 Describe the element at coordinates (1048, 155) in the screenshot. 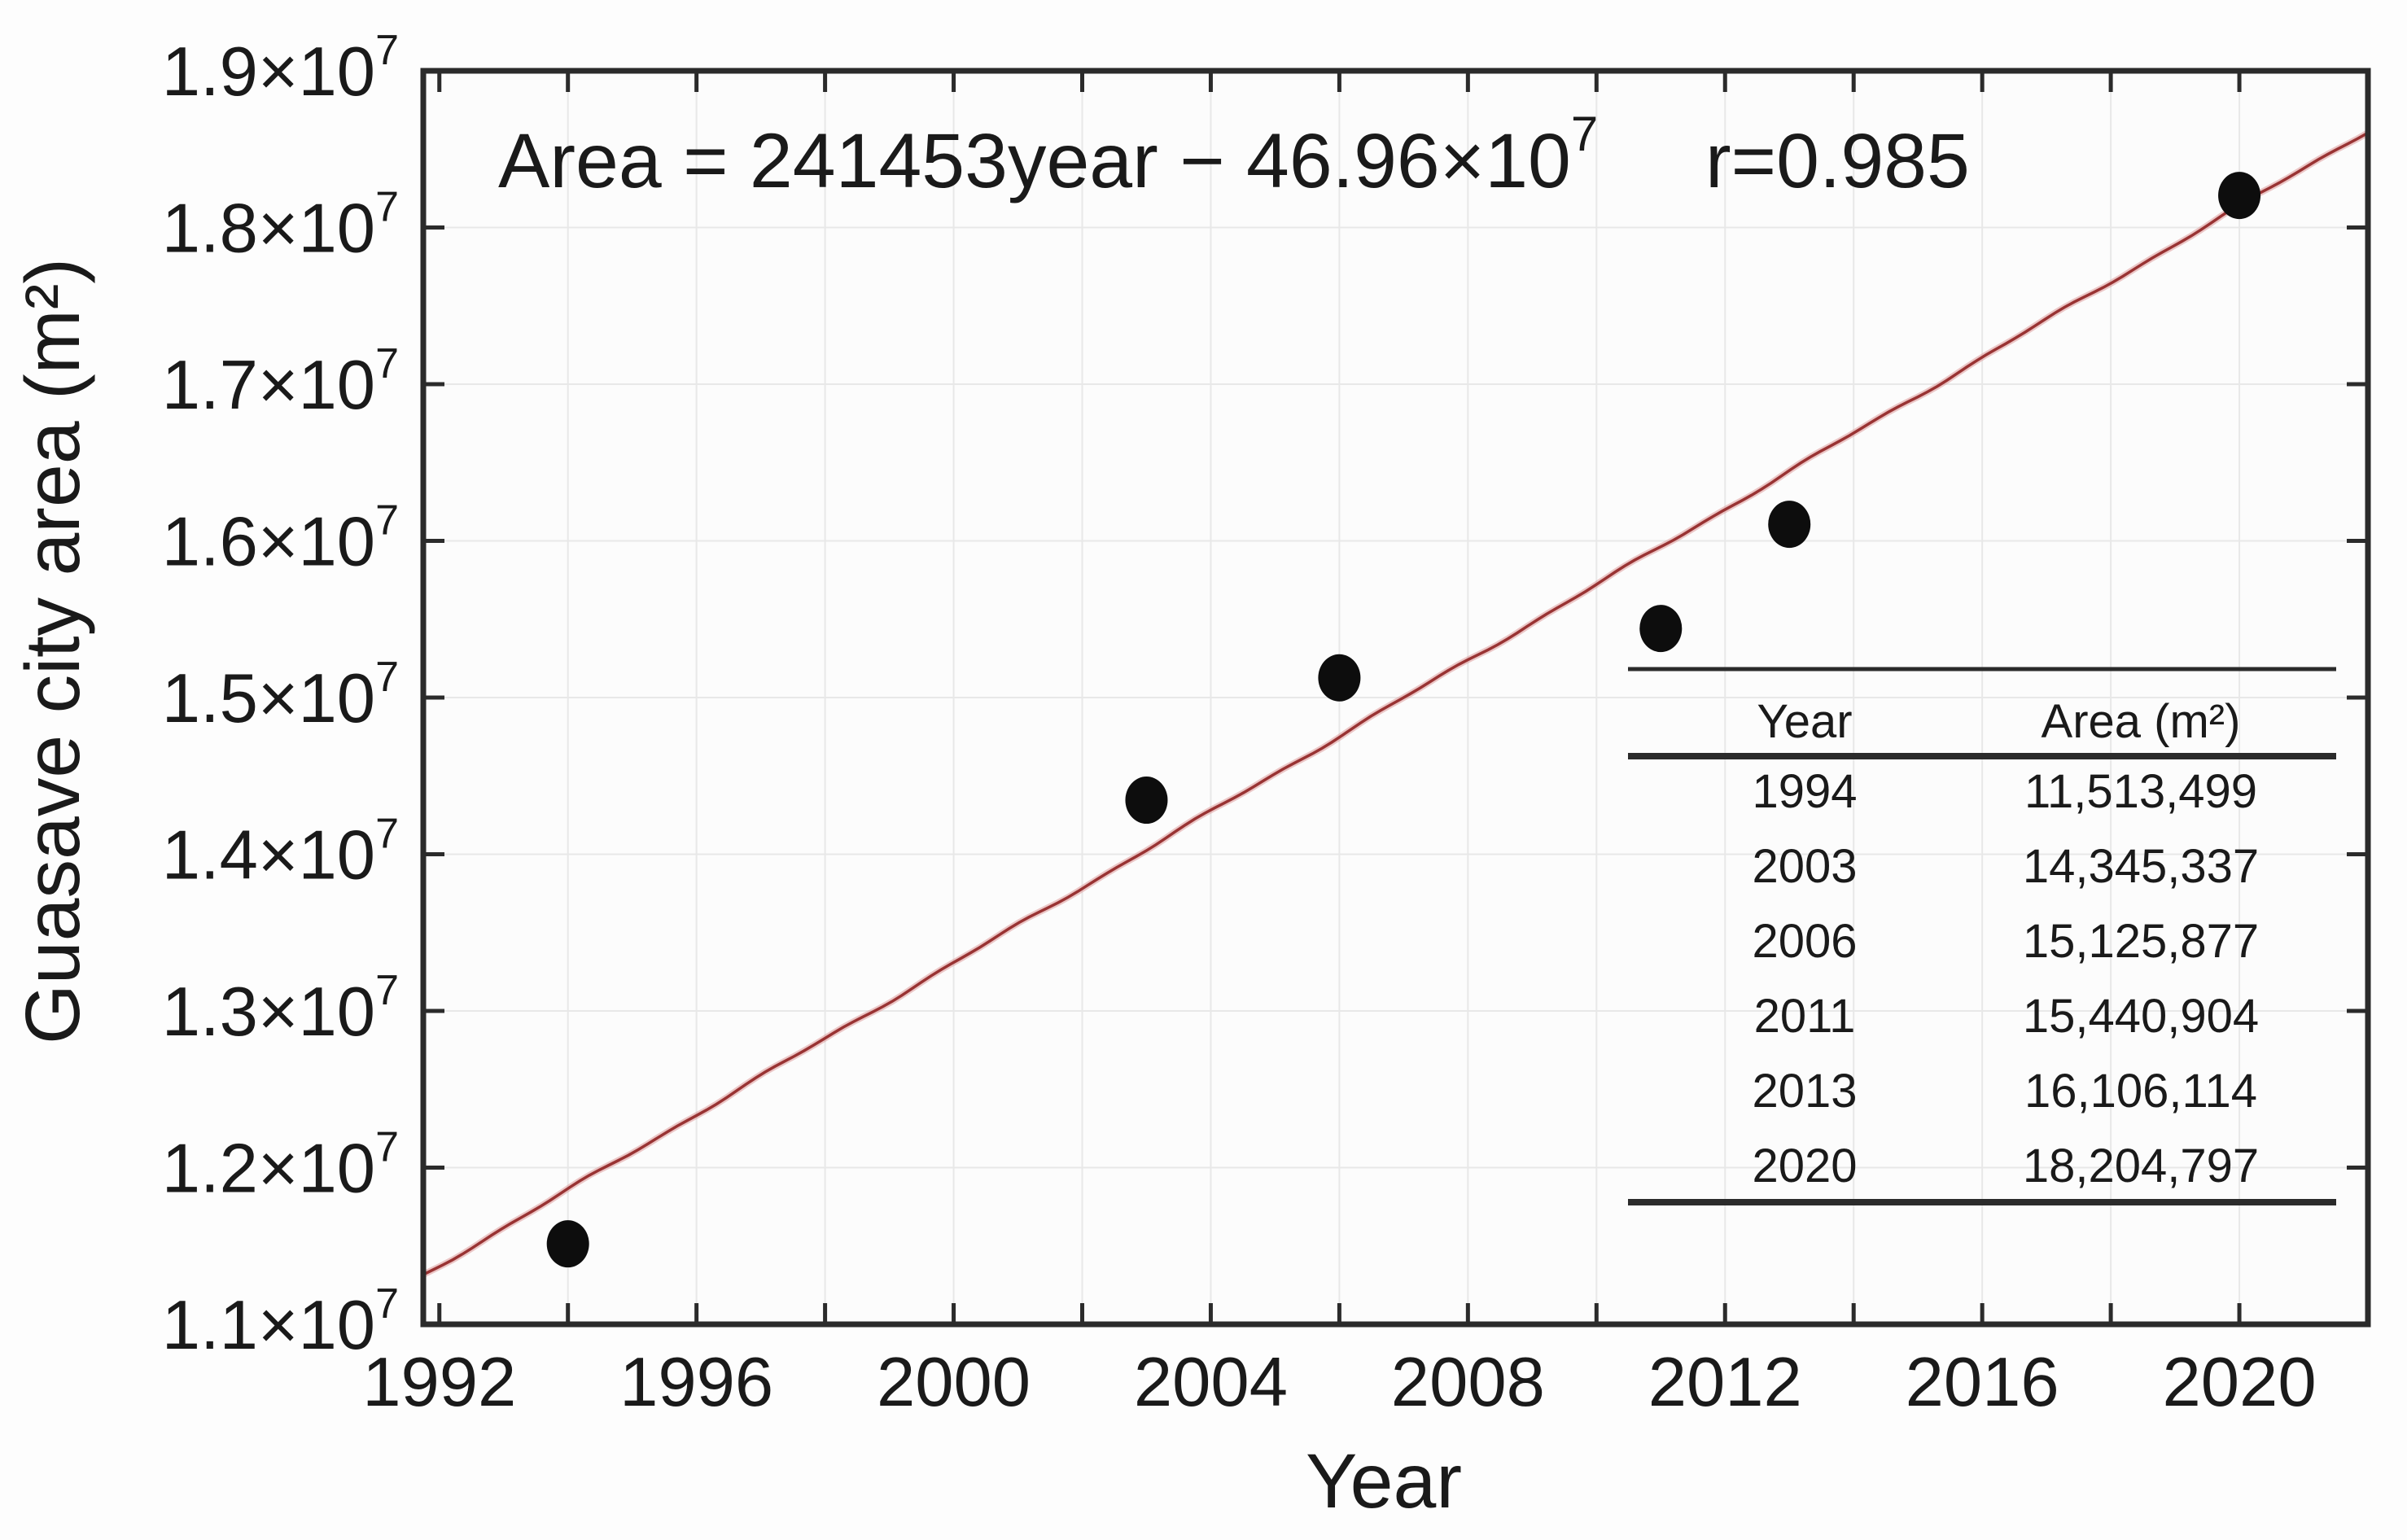

I see `equation-annotation: Area = 241453year − 46.96×107` at that location.